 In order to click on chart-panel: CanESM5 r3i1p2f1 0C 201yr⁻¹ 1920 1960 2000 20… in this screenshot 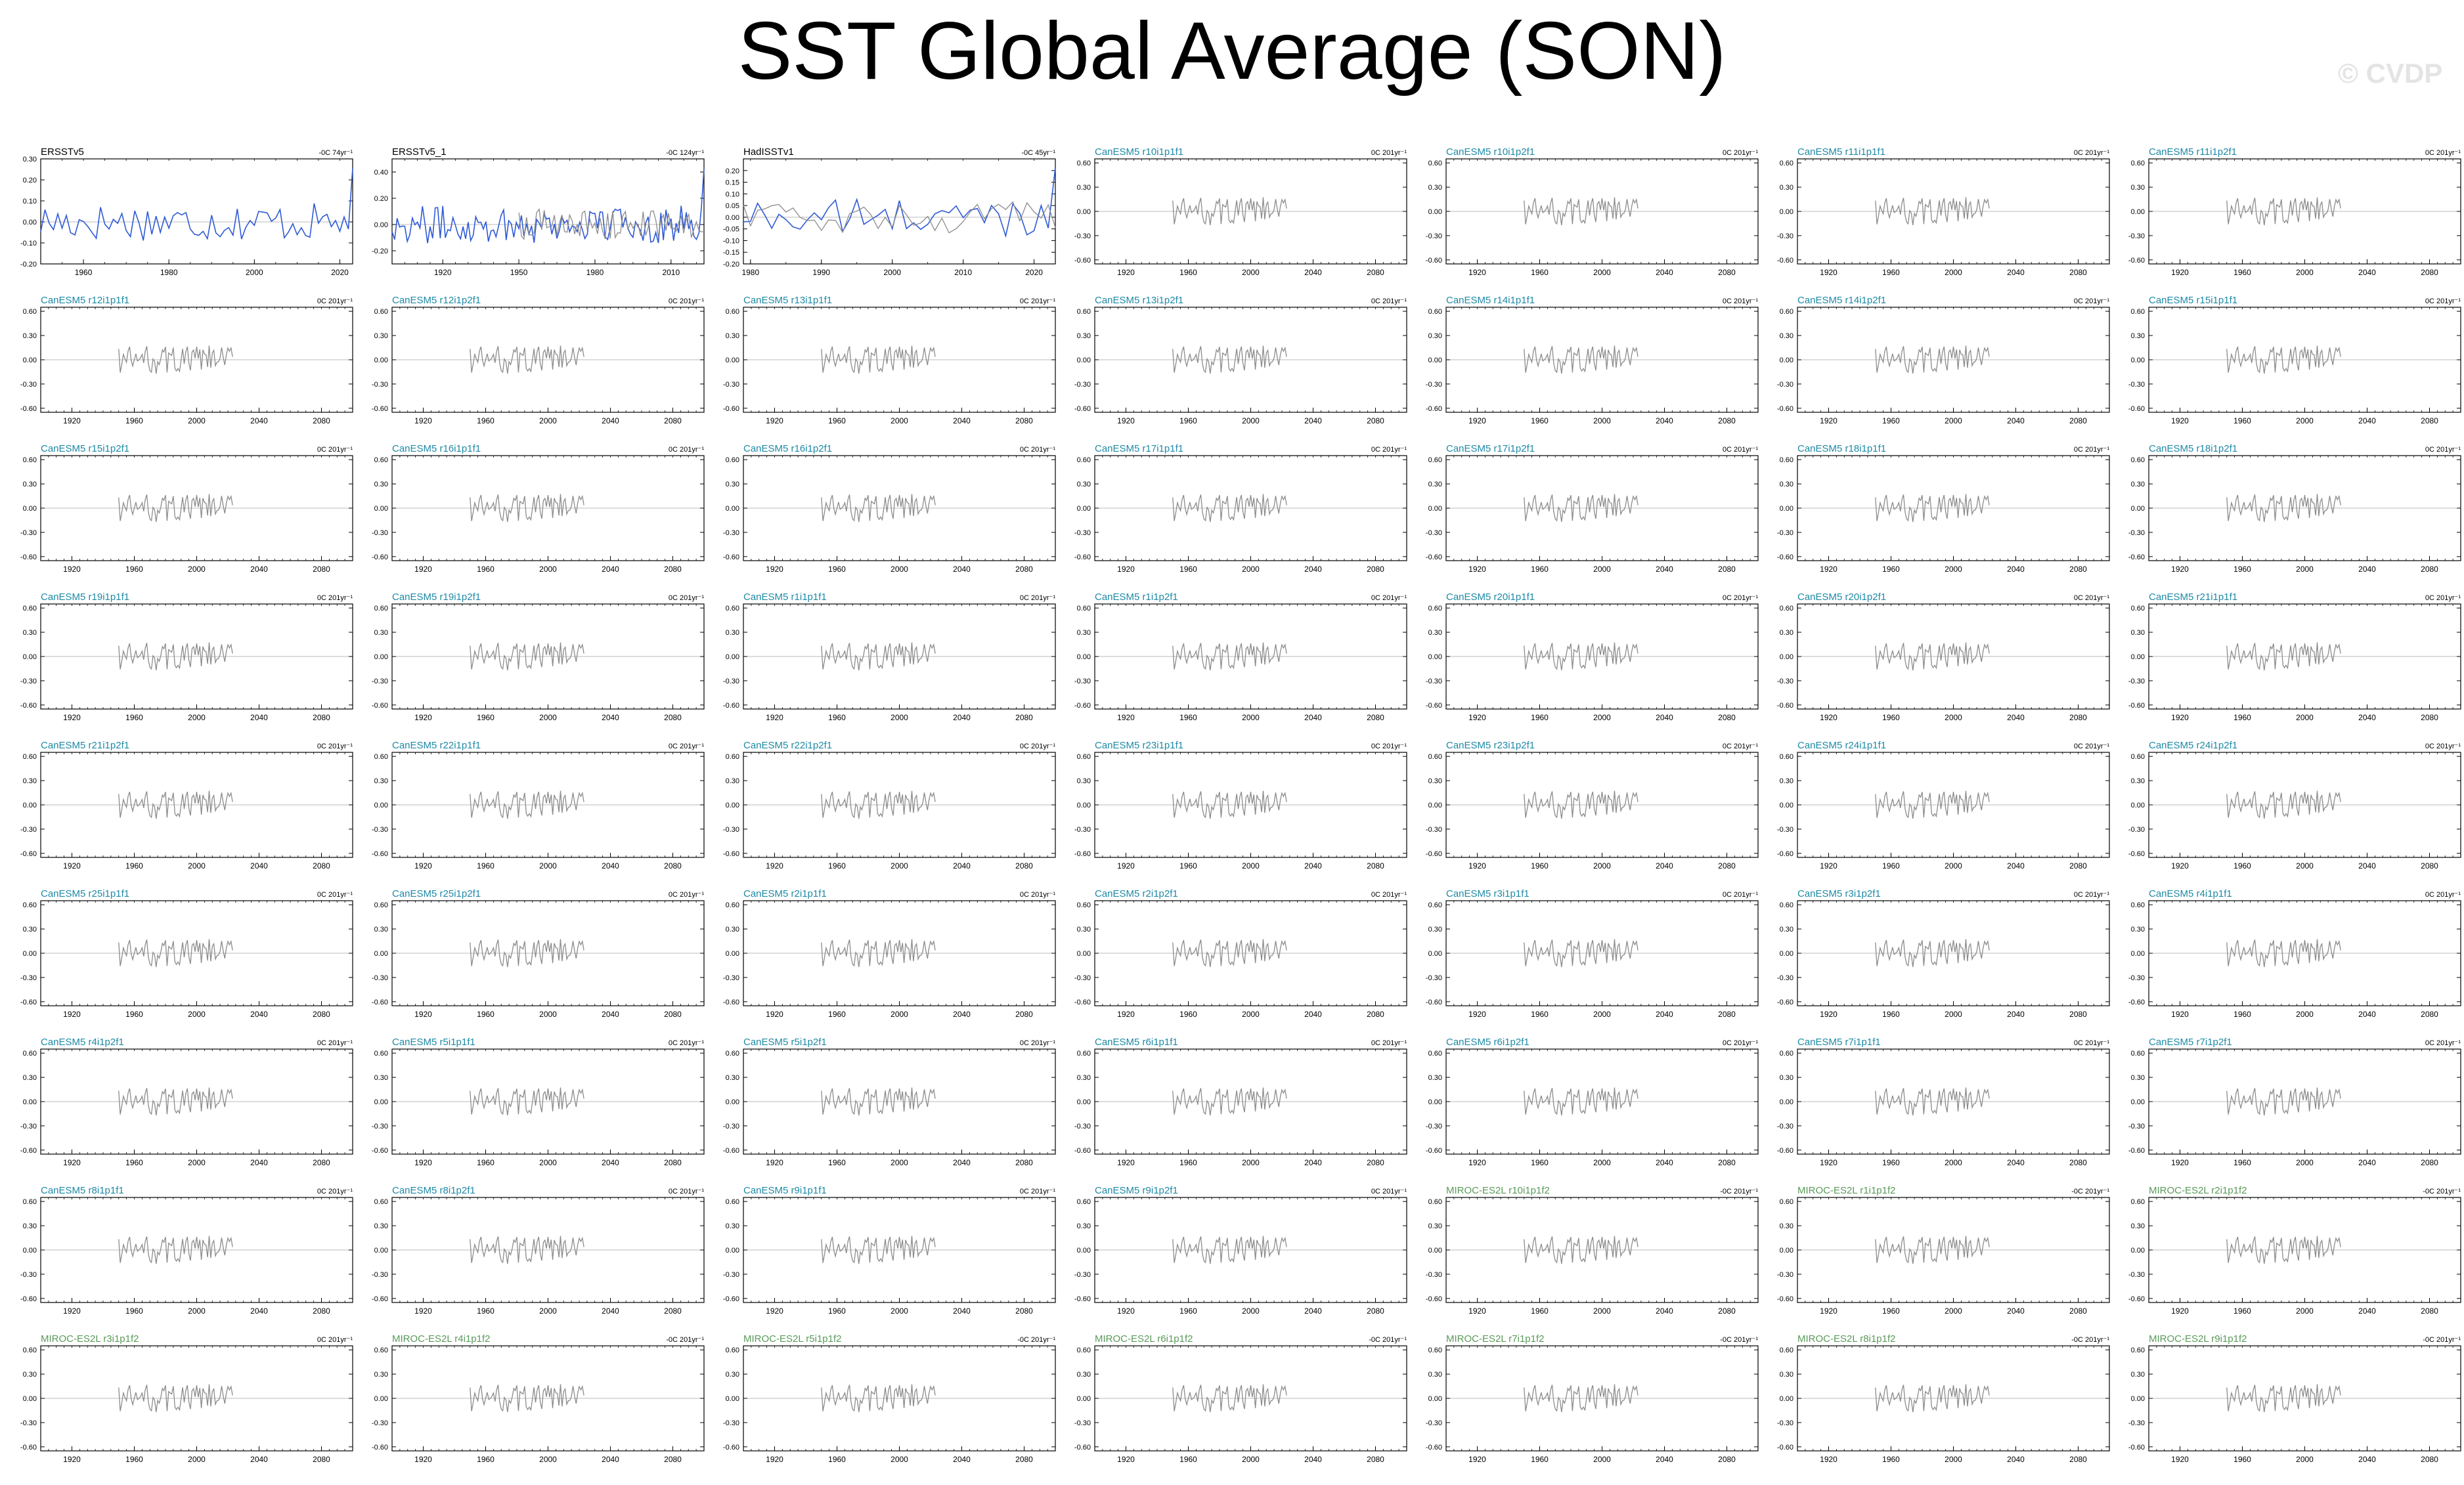, I will do `click(1943, 953)`.